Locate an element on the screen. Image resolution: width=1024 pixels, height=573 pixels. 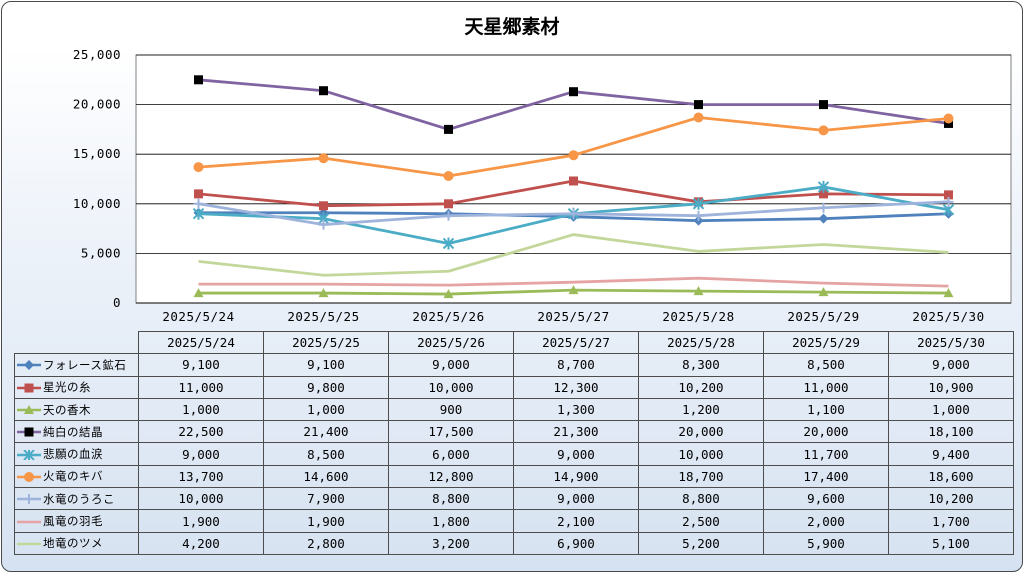
y-tick-label: 0 is located at coordinates (117, 302).